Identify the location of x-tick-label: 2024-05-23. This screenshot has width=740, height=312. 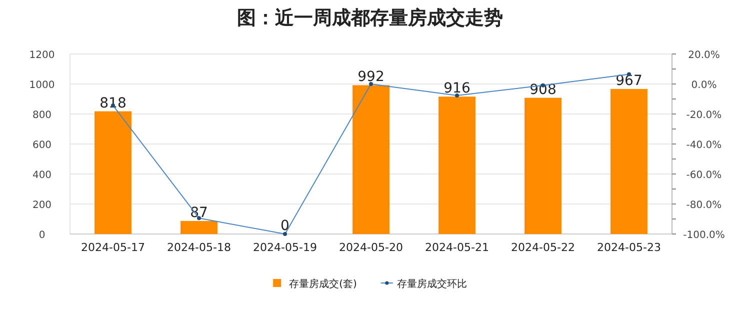
(629, 247).